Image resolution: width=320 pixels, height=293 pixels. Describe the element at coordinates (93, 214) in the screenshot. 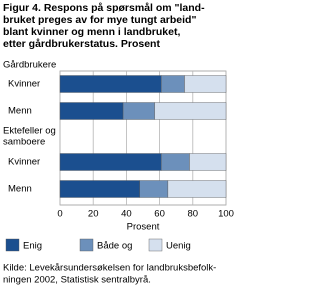

I see `x-tick-label: 20` at that location.